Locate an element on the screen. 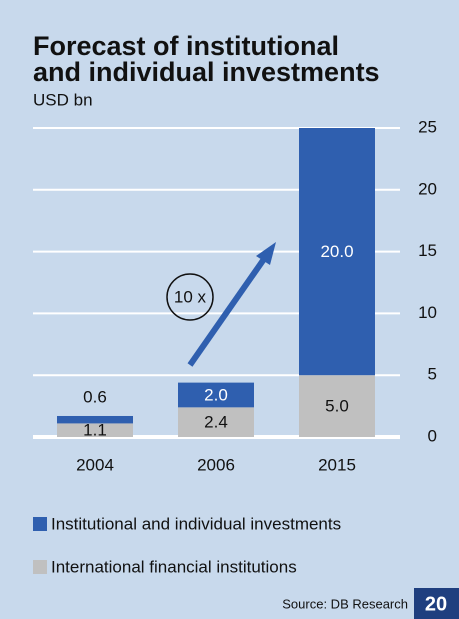 This screenshot has height=619, width=459. arrow-shaft is located at coordinates (227, 312).